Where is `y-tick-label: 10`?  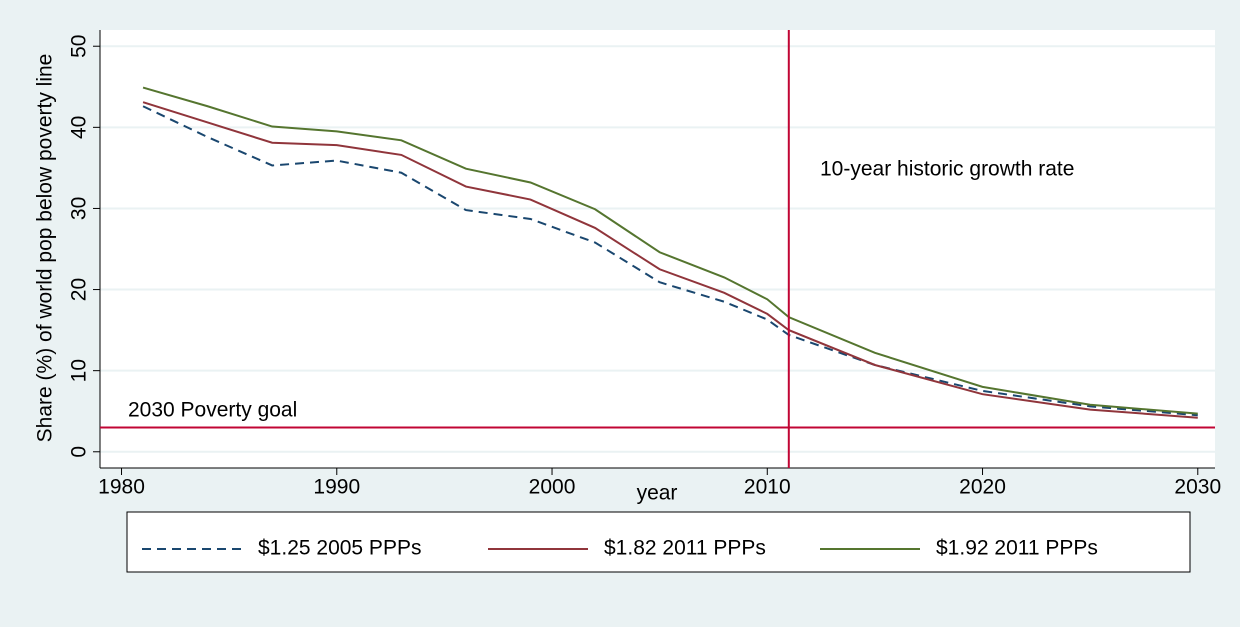
y-tick-label: 10 is located at coordinates (79, 370).